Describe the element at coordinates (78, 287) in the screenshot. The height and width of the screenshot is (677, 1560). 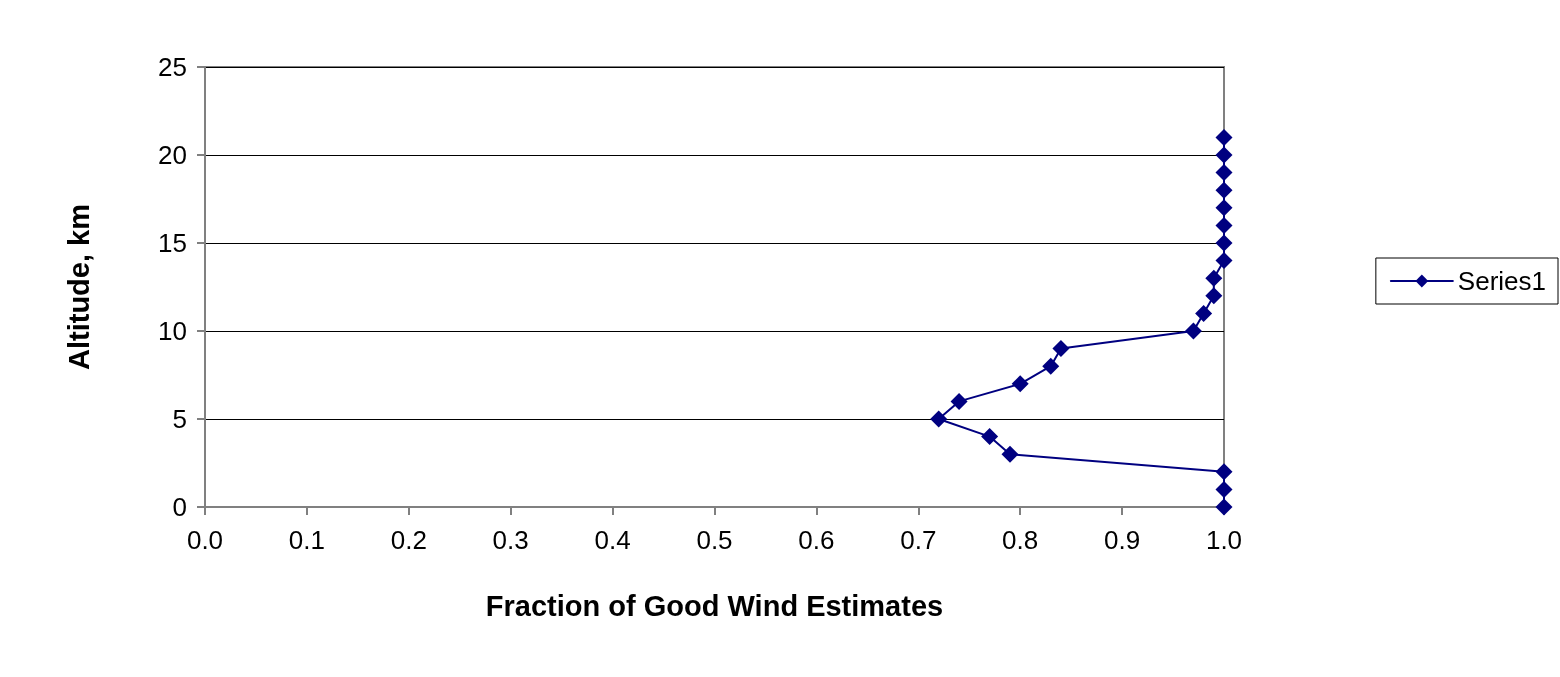
I see `y-axis-title: Altitude, km` at that location.